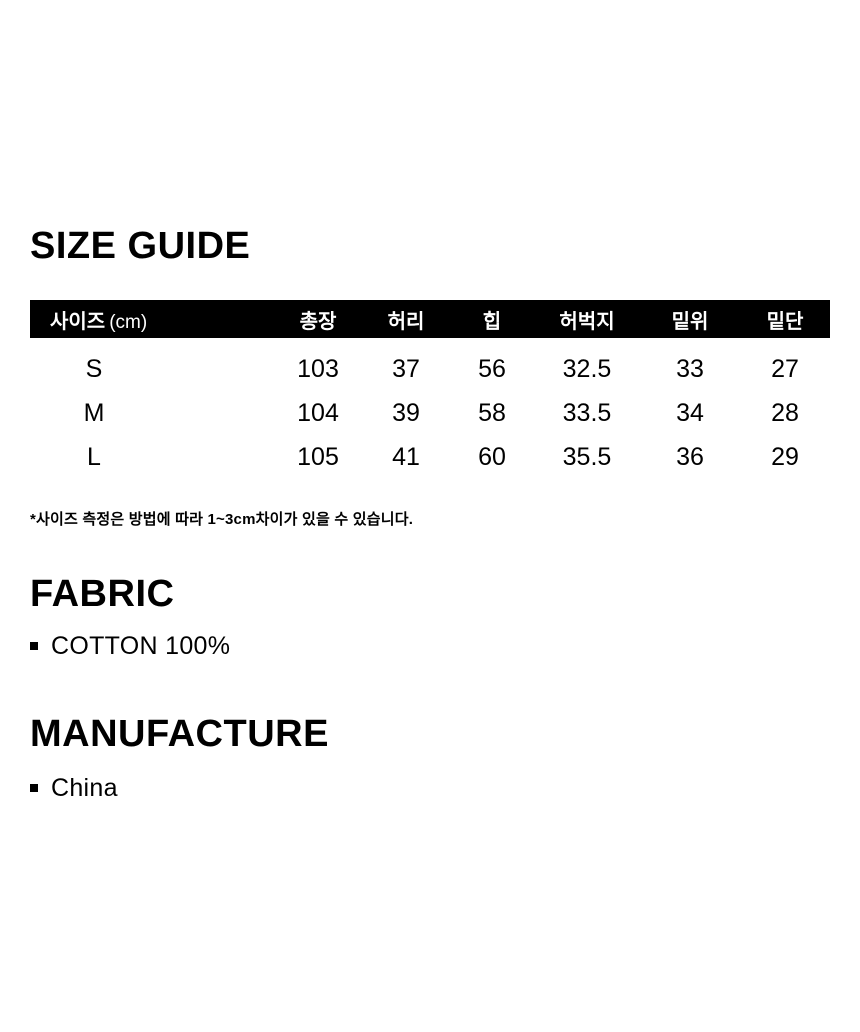 The width and height of the screenshot is (860, 1032). What do you see at coordinates (430, 457) in the screenshot?
I see `table-row-l: L 105 41 60 35.5 36 29` at bounding box center [430, 457].